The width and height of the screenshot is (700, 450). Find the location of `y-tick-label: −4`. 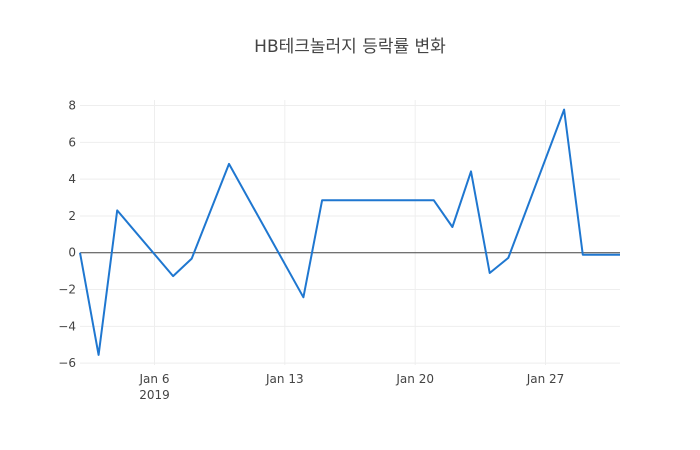

y-tick-label: −4 is located at coordinates (67, 326).